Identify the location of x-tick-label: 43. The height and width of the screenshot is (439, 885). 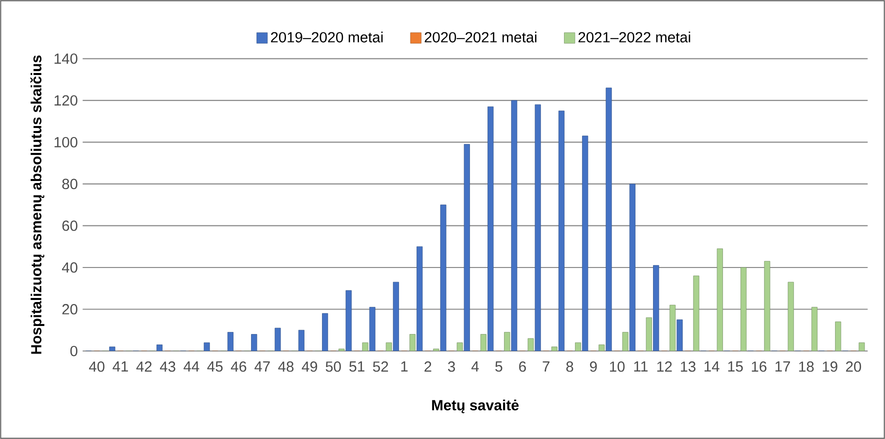
(168, 366).